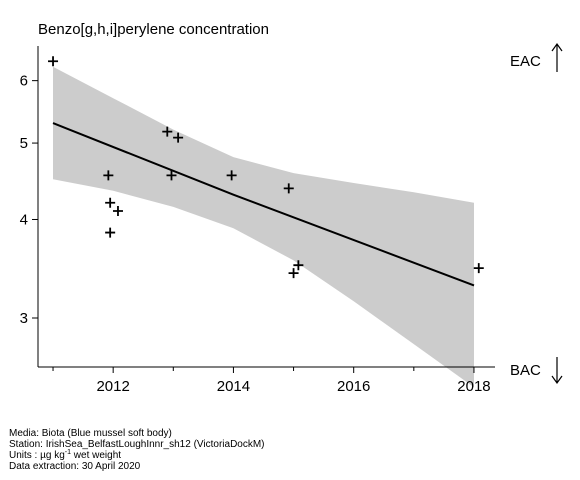 The height and width of the screenshot is (480, 580). Describe the element at coordinates (68, 452) in the screenshot. I see `footer-units-exponent: -1` at that location.